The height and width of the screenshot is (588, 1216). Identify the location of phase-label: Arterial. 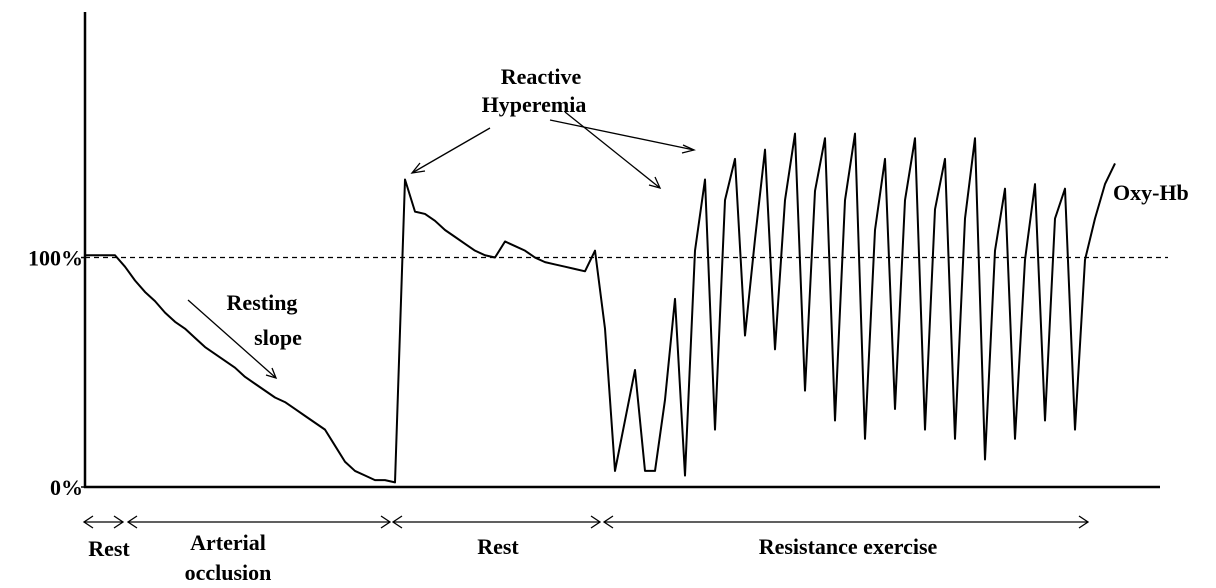
(228, 542).